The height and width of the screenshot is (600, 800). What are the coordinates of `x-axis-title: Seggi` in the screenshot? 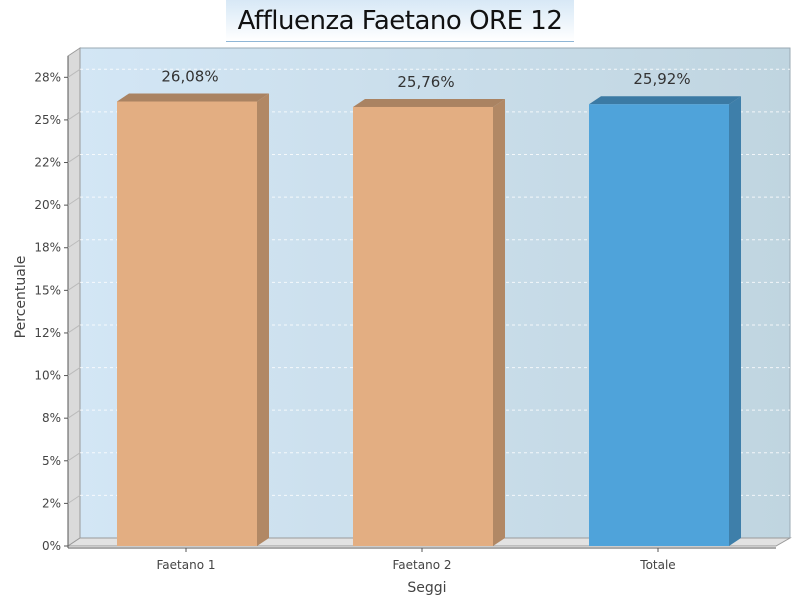 It's located at (426, 588).